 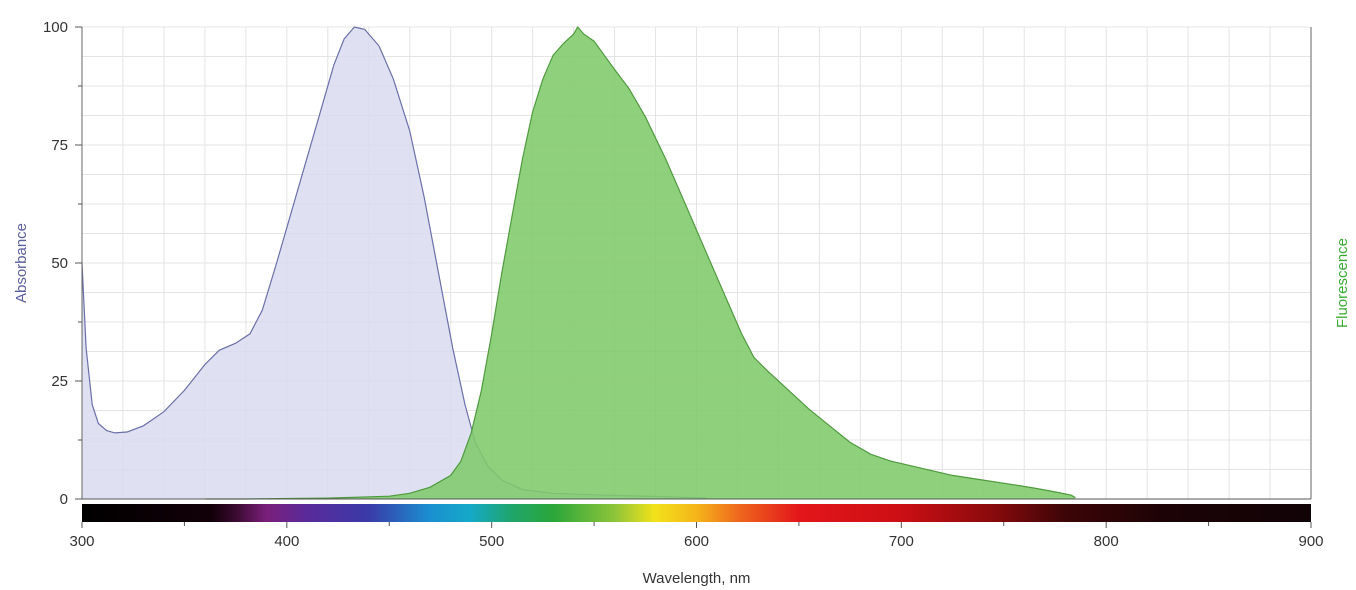 What do you see at coordinates (1342, 283) in the screenshot?
I see `y2-axis-title: Fluorescence` at bounding box center [1342, 283].